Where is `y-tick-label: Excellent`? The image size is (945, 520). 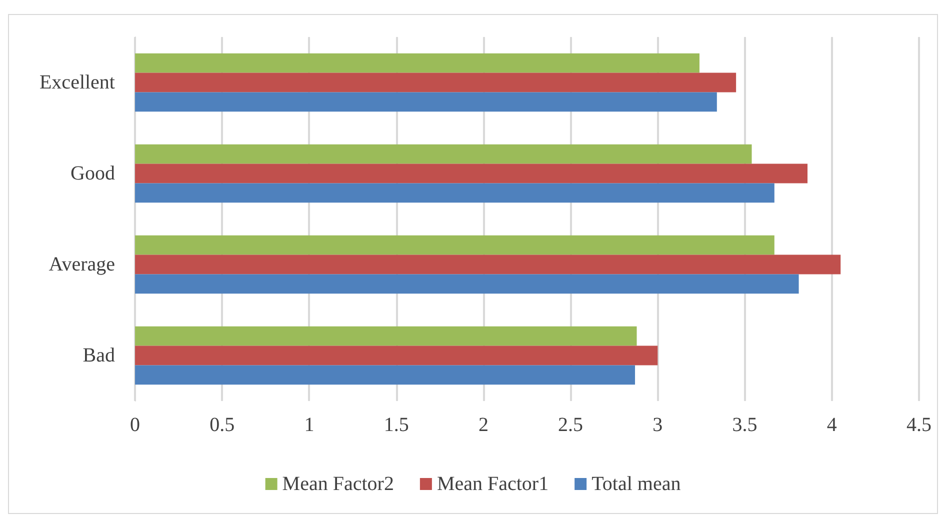 y-tick-label: Excellent is located at coordinates (77, 83).